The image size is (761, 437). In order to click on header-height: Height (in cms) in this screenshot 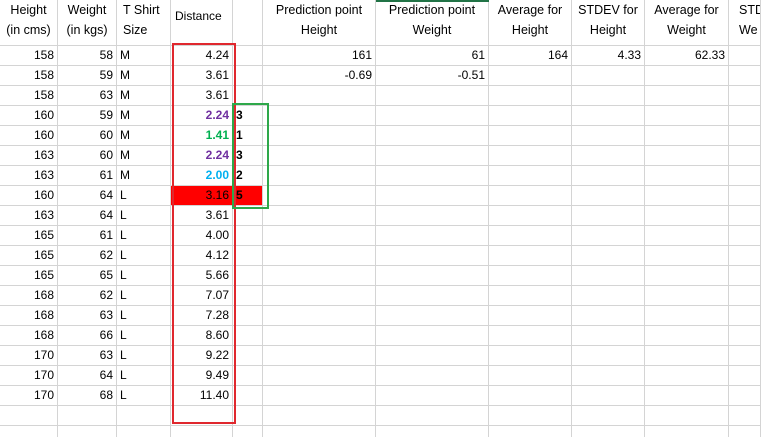, I will do `click(29, 23)`.